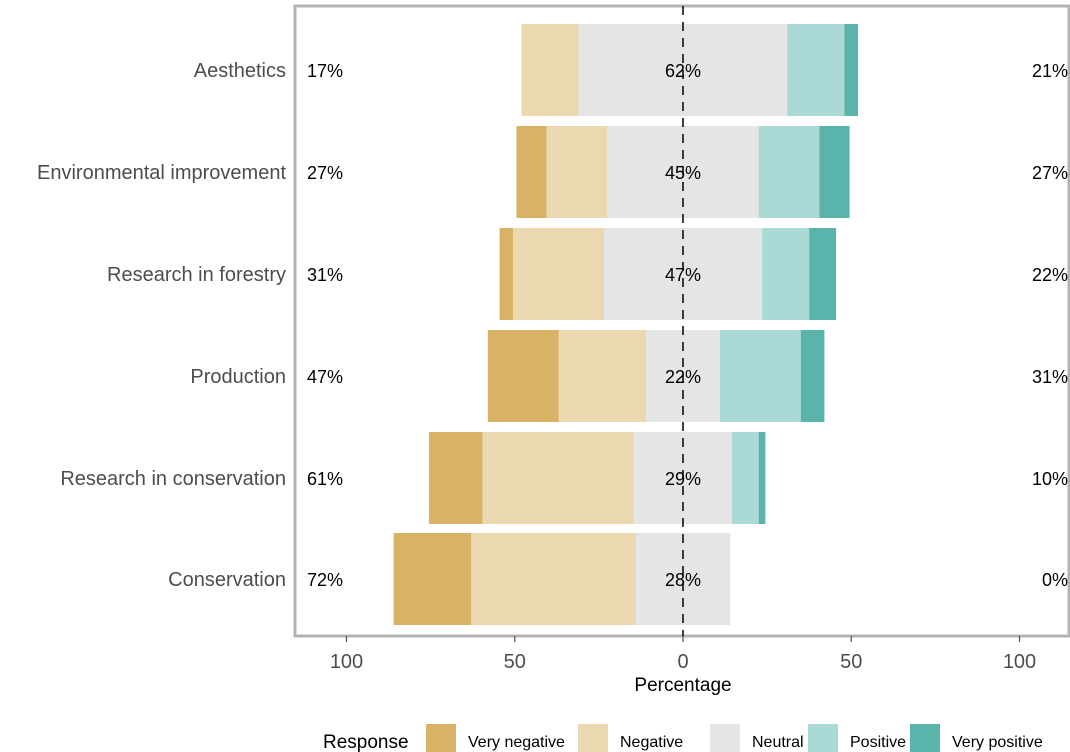 The width and height of the screenshot is (1070, 752). I want to click on percent-neutral-conservation: 28%, so click(683, 580).